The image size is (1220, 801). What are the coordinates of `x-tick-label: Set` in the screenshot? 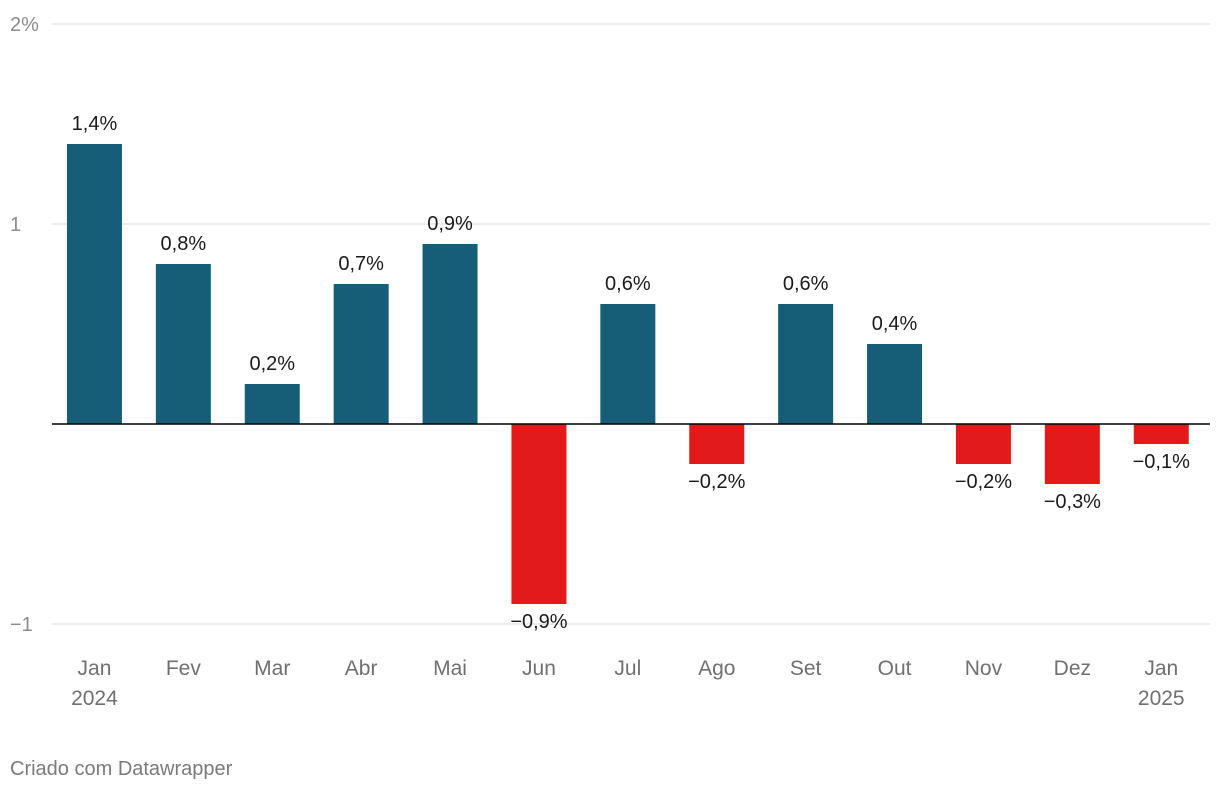 It's located at (806, 668).